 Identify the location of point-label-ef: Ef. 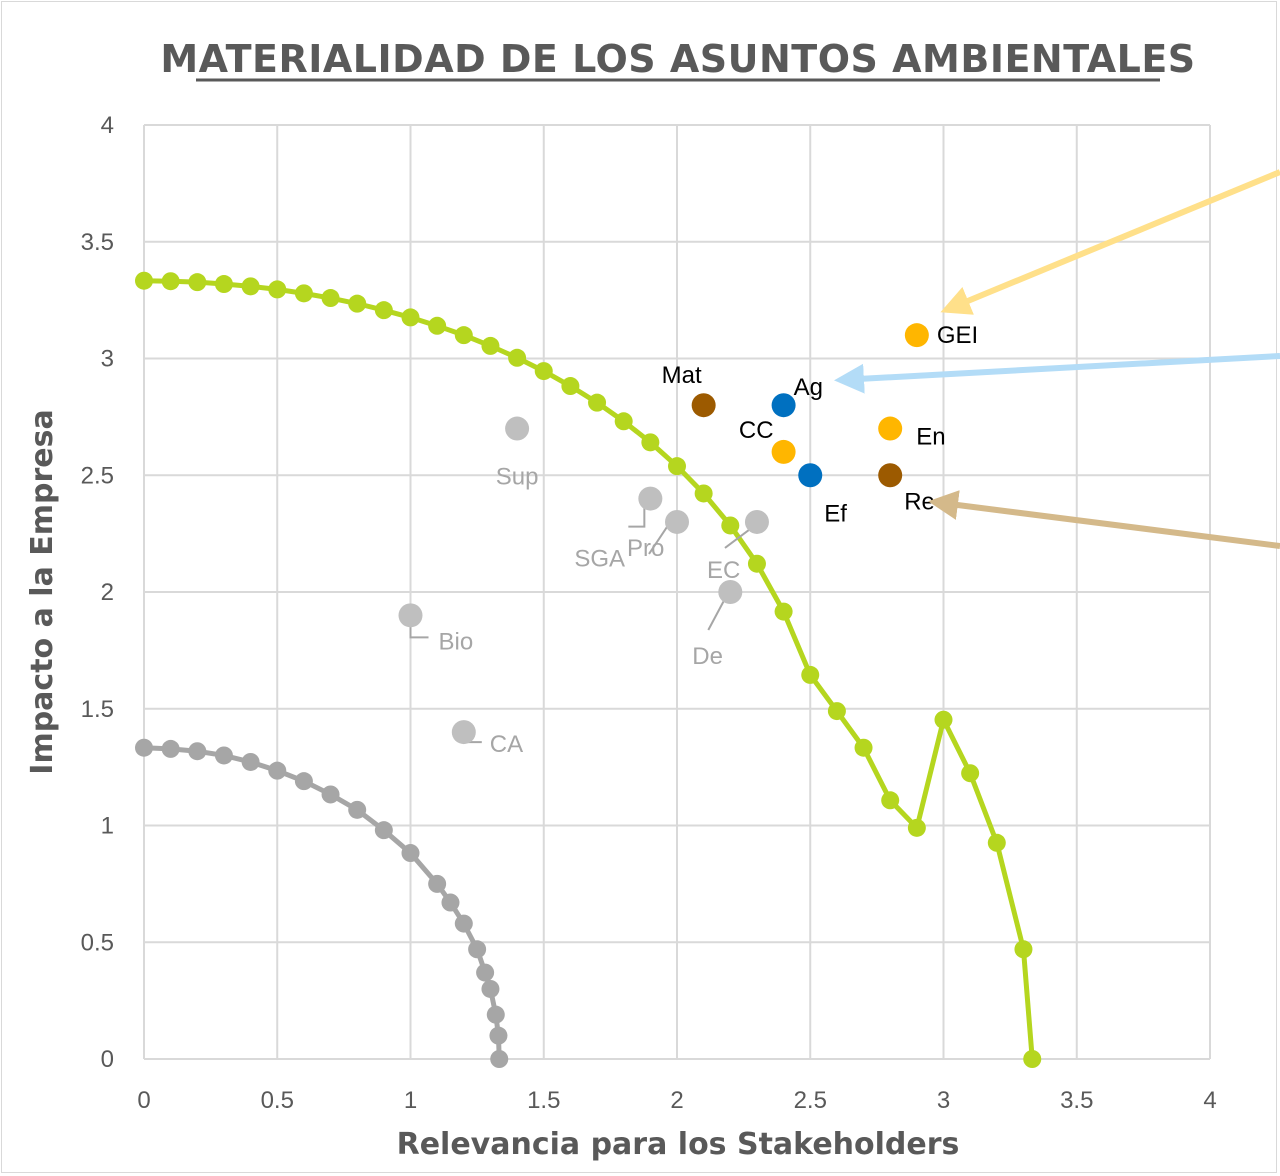
(835, 513).